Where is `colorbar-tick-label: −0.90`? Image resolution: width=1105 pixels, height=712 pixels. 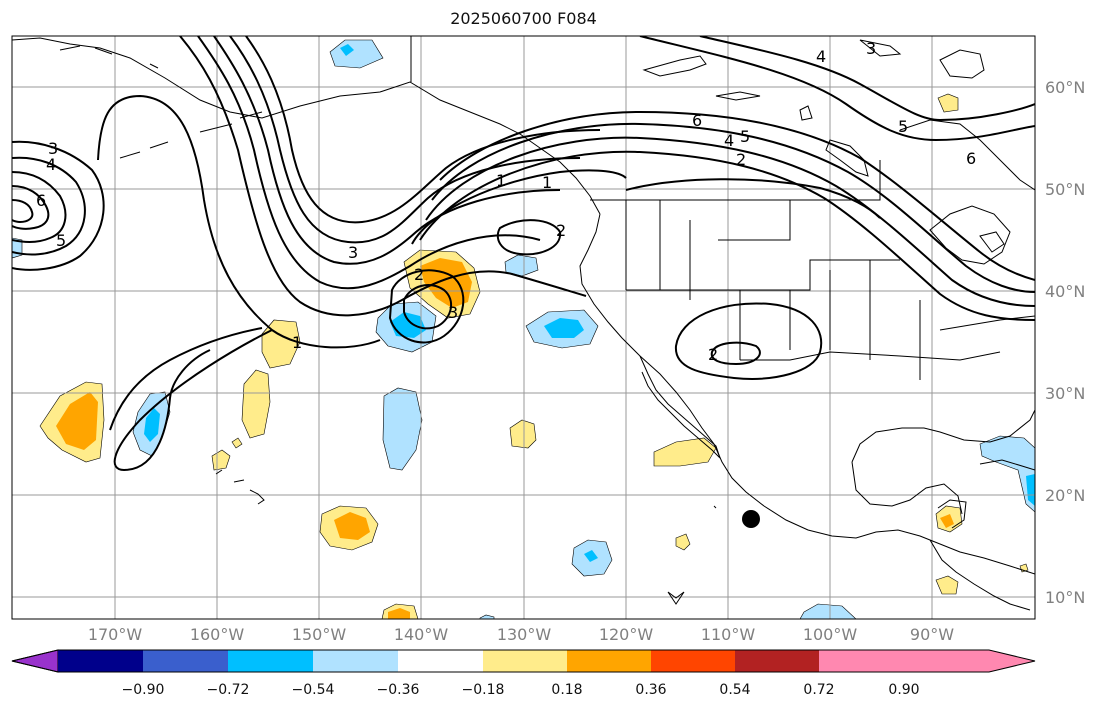
colorbar-tick-label: −0.90 is located at coordinates (143, 690).